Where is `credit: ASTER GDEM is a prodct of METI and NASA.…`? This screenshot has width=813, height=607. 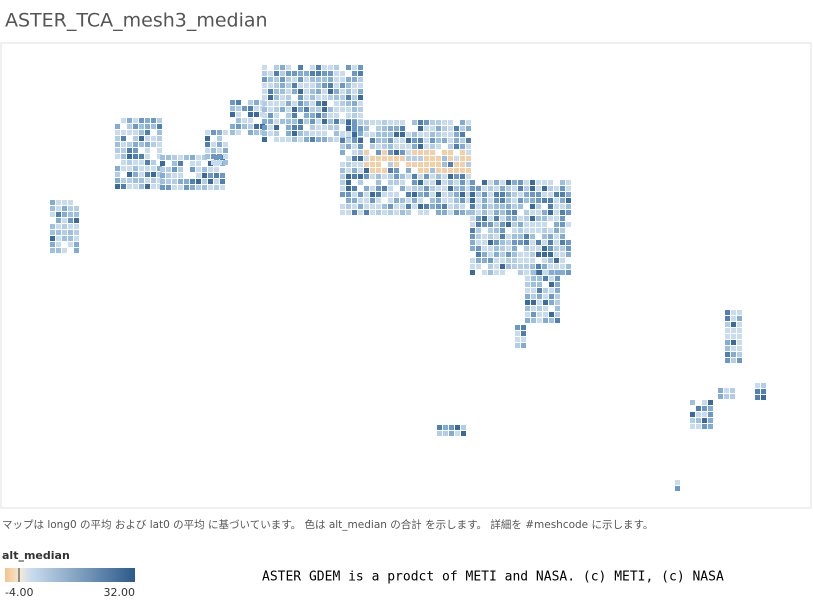 credit: ASTER GDEM is a prodct of METI and NASA.… is located at coordinates (493, 577).